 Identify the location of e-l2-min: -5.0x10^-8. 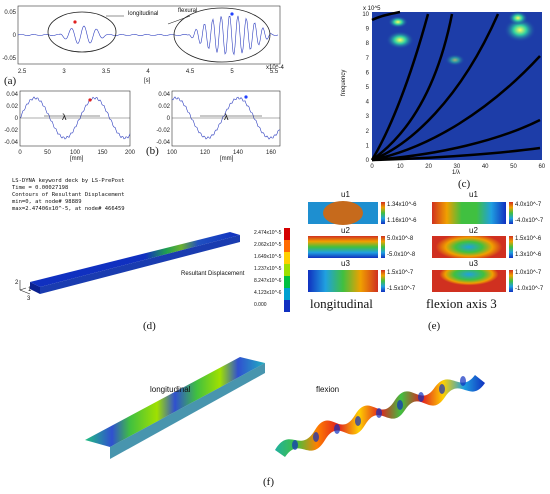
(401, 255).